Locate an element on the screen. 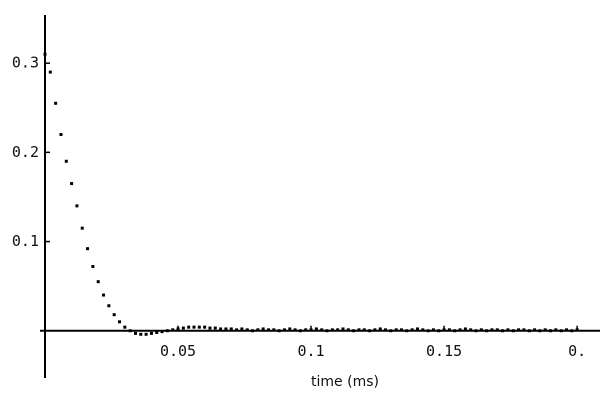 This screenshot has width=600, height=412. x-tick-label: 0. is located at coordinates (577, 351).